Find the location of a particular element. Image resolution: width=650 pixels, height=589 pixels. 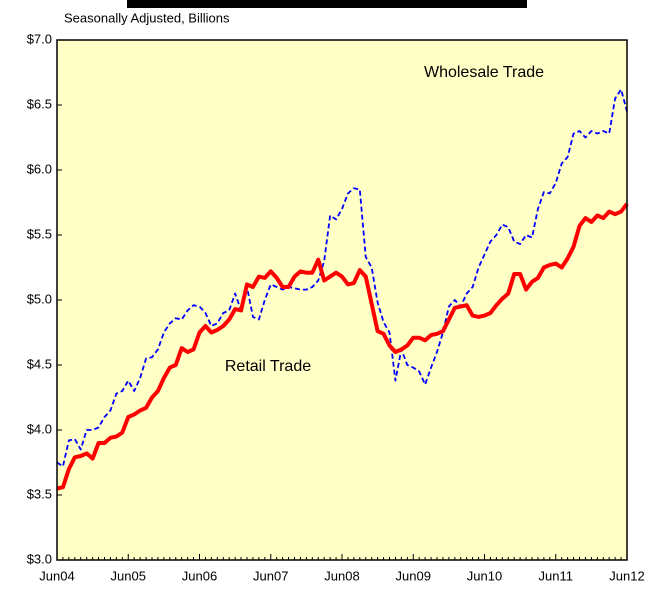

x-tick-label: Jun10 is located at coordinates (484, 575).